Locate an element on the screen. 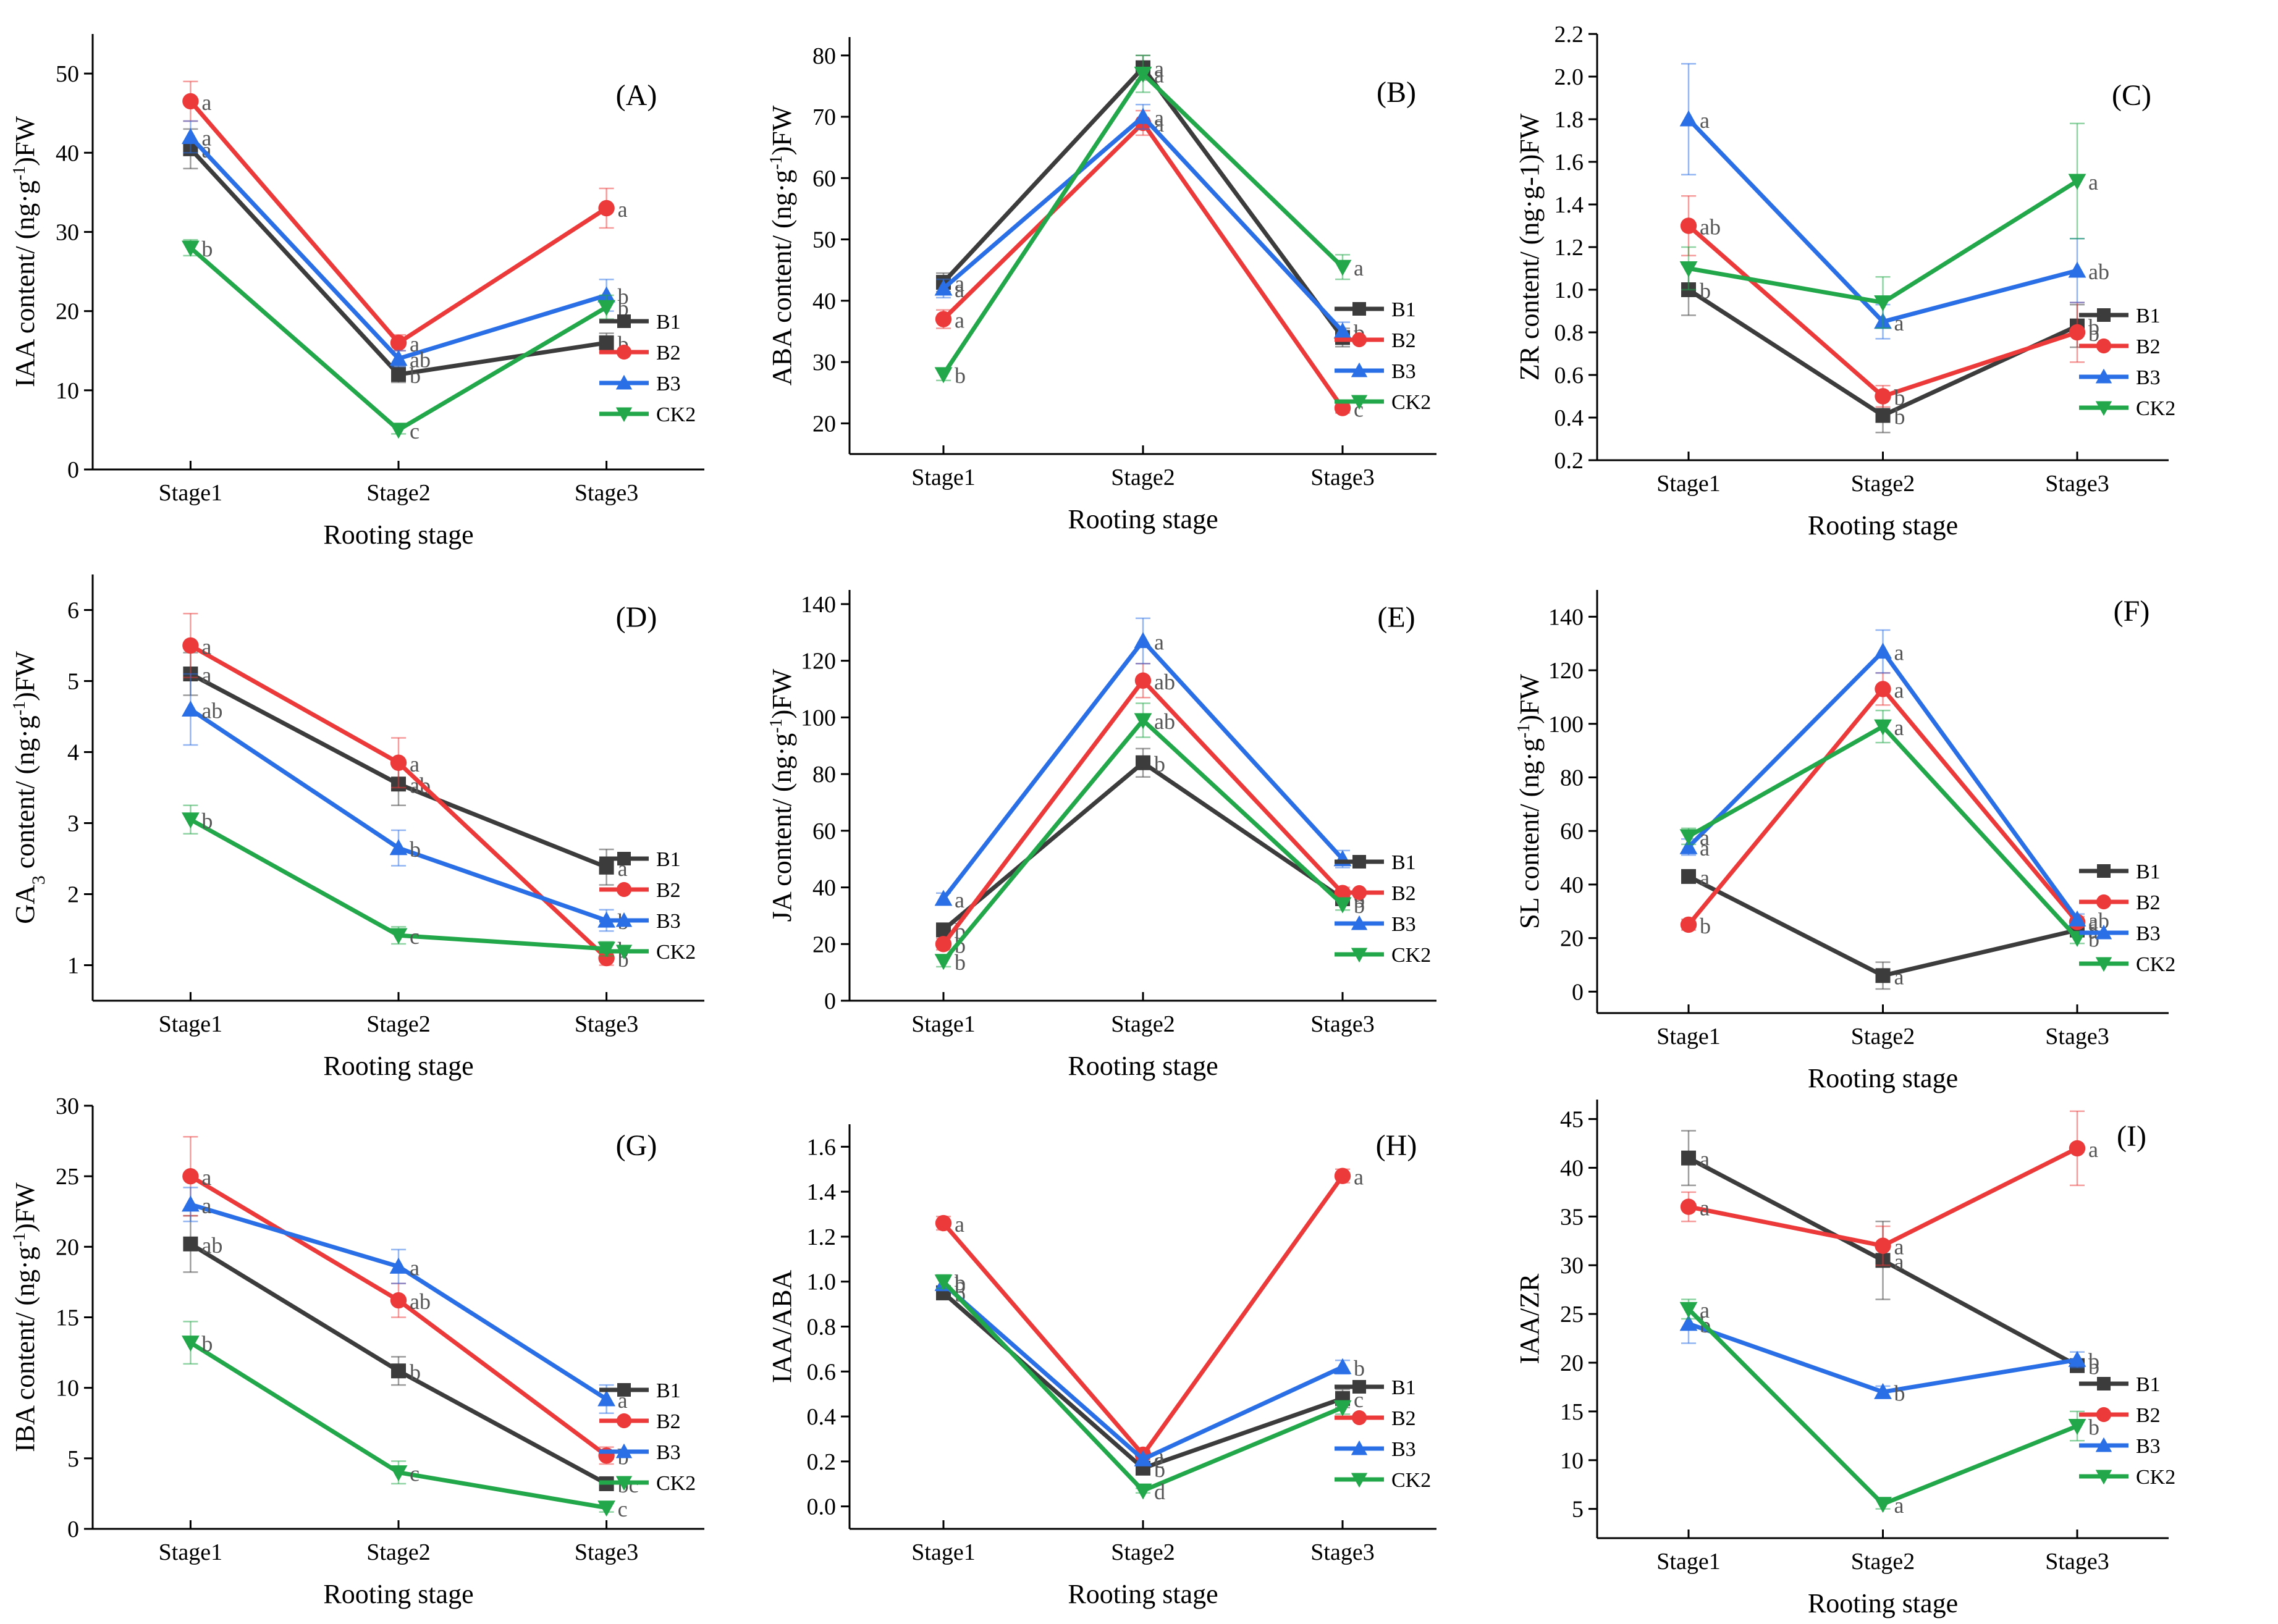 The height and width of the screenshot is (1624, 2278). y-tick-label: 50 is located at coordinates (824, 240).